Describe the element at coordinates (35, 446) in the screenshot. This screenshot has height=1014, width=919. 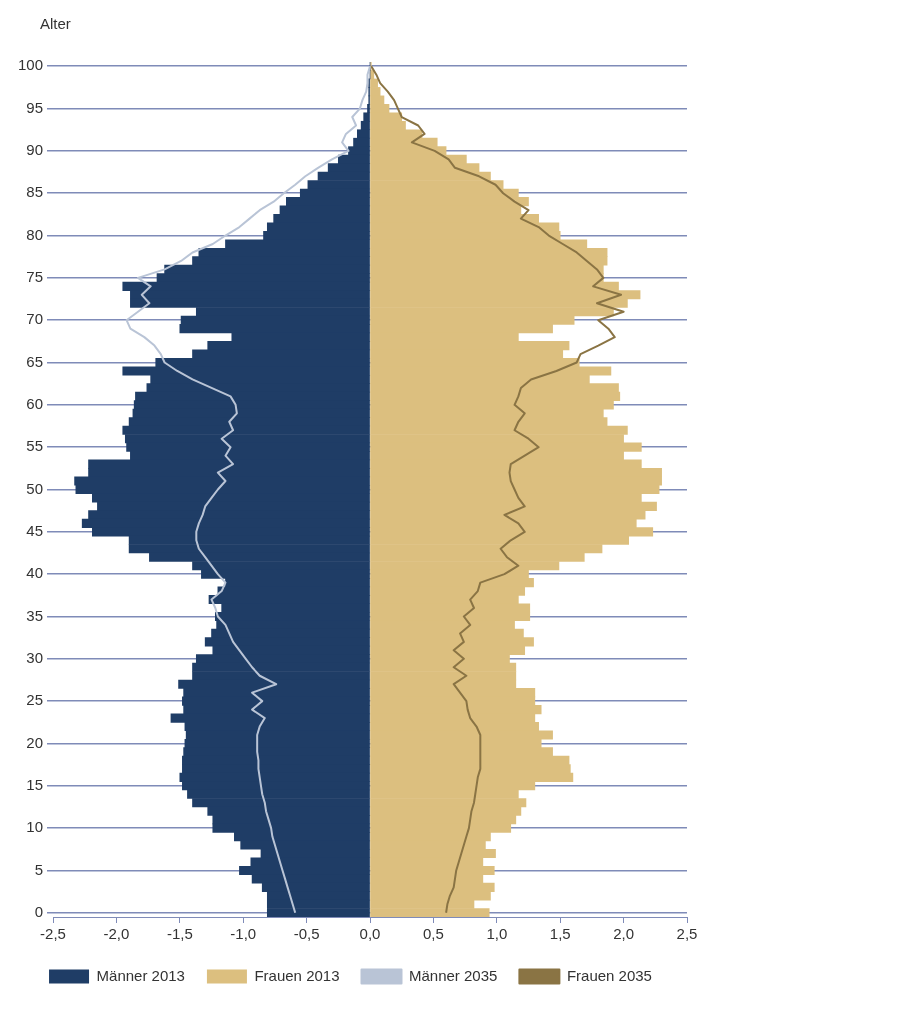
I see `y-tick-label: 55` at that location.